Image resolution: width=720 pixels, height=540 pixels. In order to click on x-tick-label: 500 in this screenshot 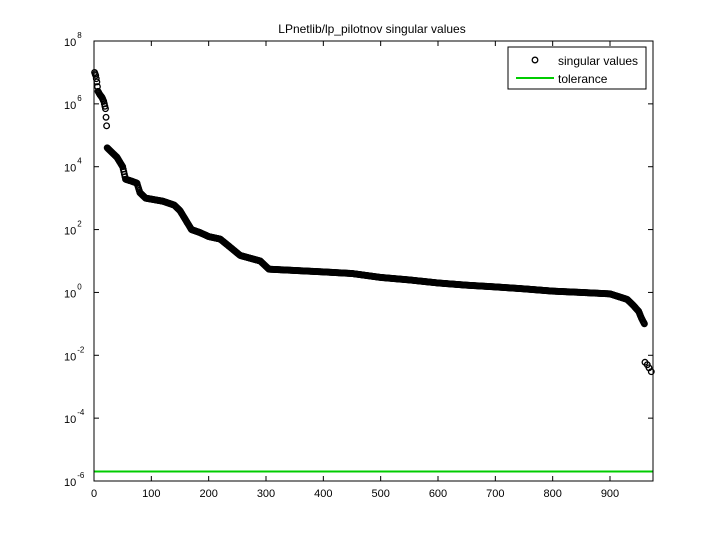, I will do `click(380, 494)`.